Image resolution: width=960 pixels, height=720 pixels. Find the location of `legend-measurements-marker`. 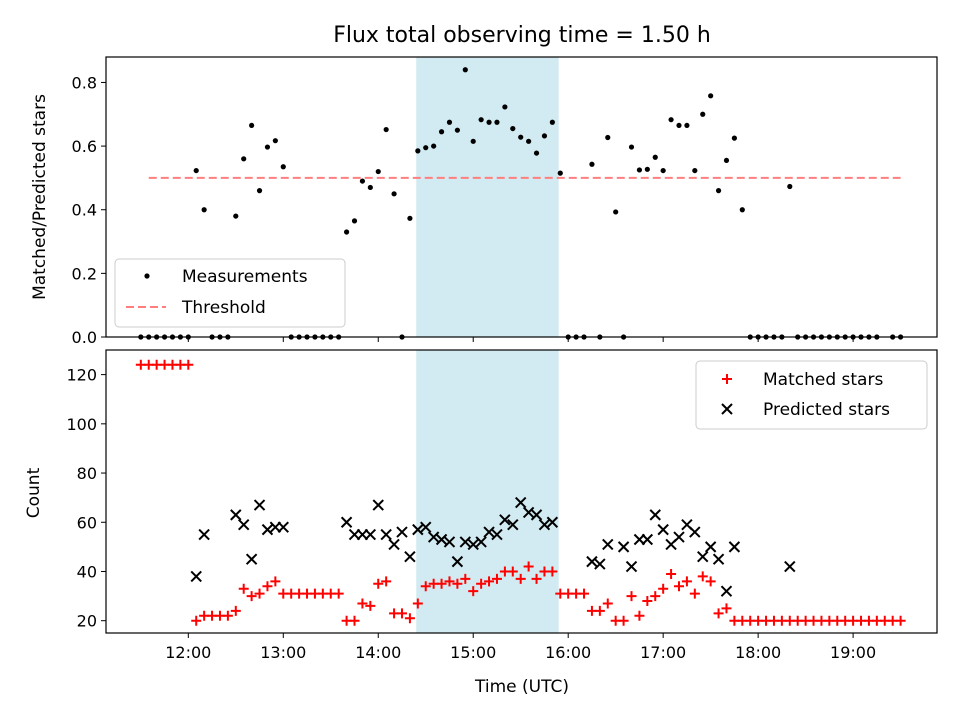

legend-measurements-marker is located at coordinates (147, 276).